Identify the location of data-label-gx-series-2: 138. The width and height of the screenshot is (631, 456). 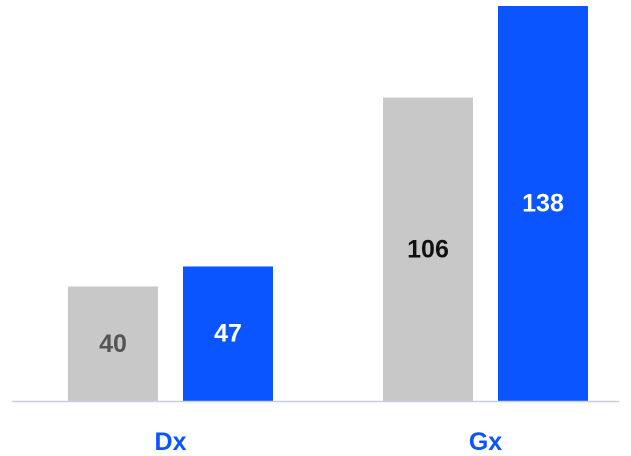
(543, 204).